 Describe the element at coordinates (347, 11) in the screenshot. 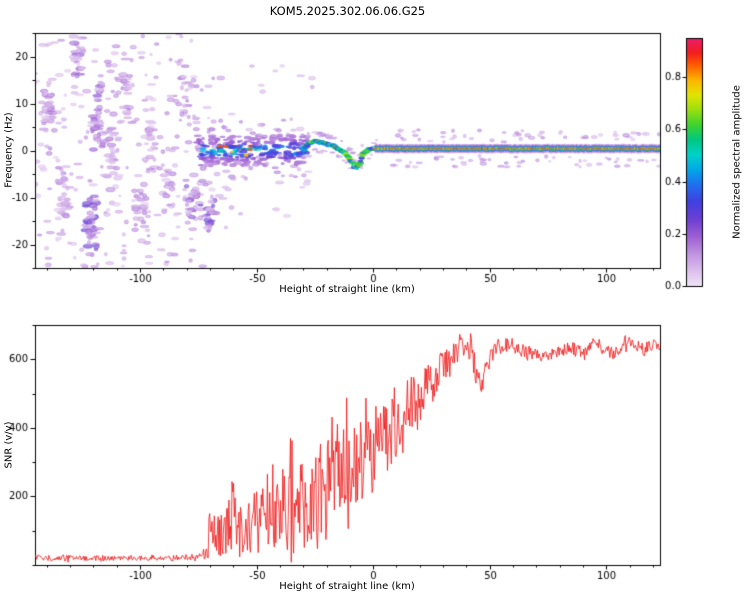

I see `figure-title: KOM5.2025.302.06.06.G25` at that location.